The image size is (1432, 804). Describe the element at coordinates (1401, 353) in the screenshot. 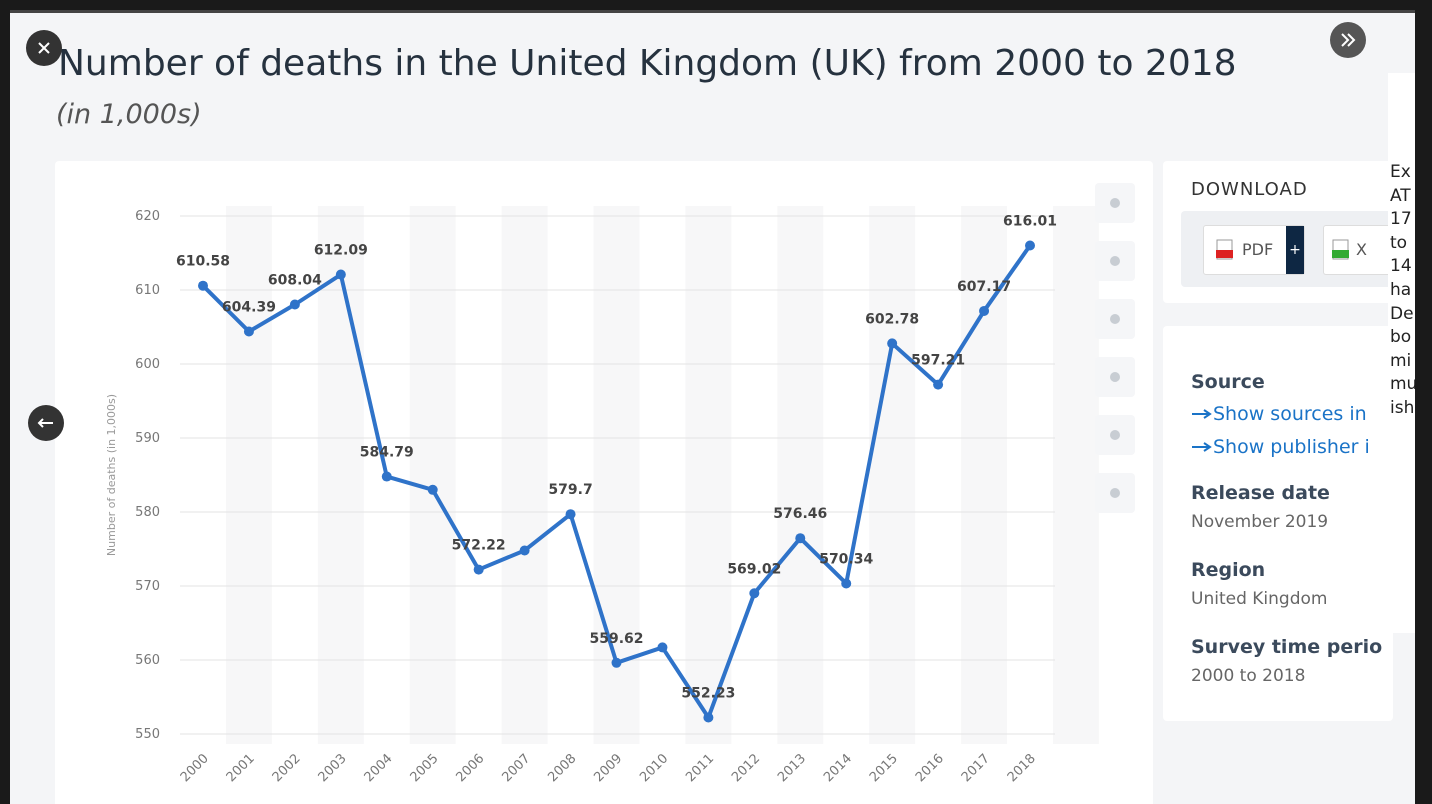

I see `side-strip: Ex AT 17 to 14 ha De bo mi mu ish` at that location.